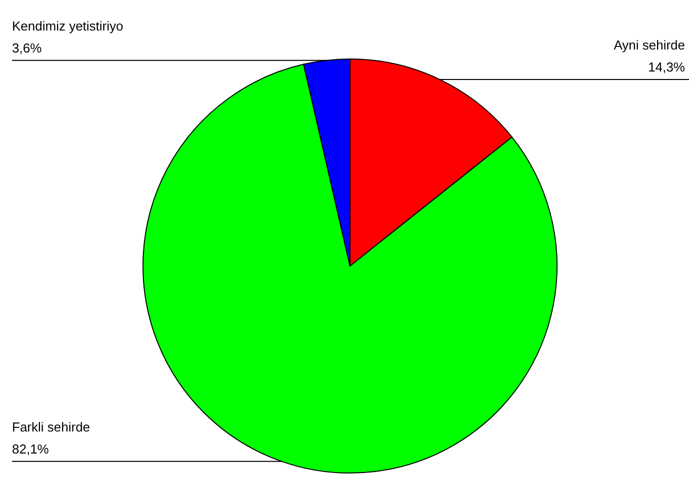 The height and width of the screenshot is (481, 689). What do you see at coordinates (51, 426) in the screenshot?
I see `slice-label: Farkli sehirde` at bounding box center [51, 426].